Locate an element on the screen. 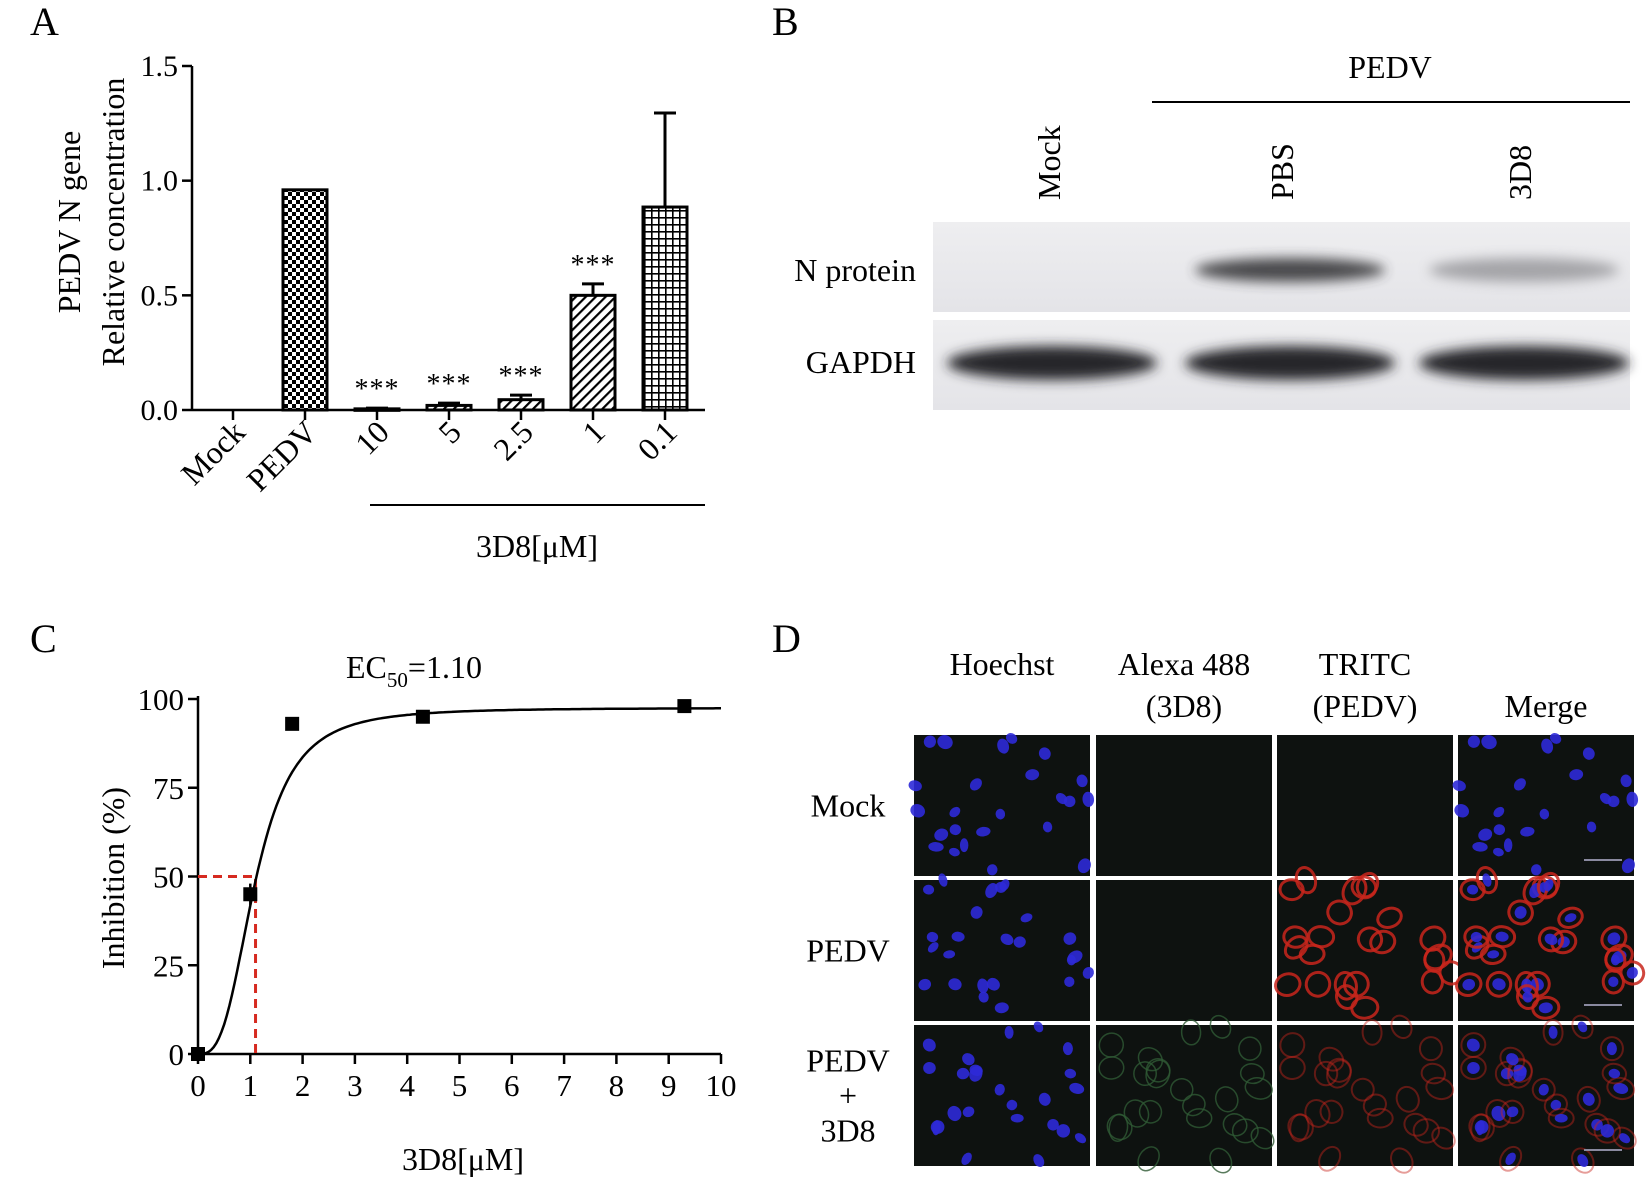  panel-a-bars: *** *** *** *** is located at coordinates (460, 265).